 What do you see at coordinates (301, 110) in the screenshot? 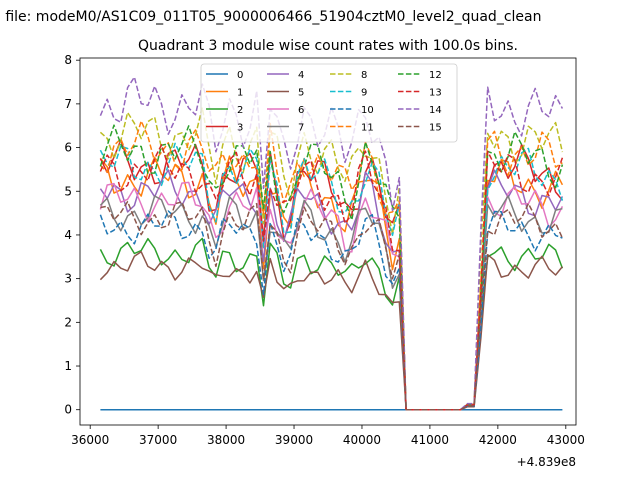
I see `legend-label: 6` at bounding box center [301, 110].